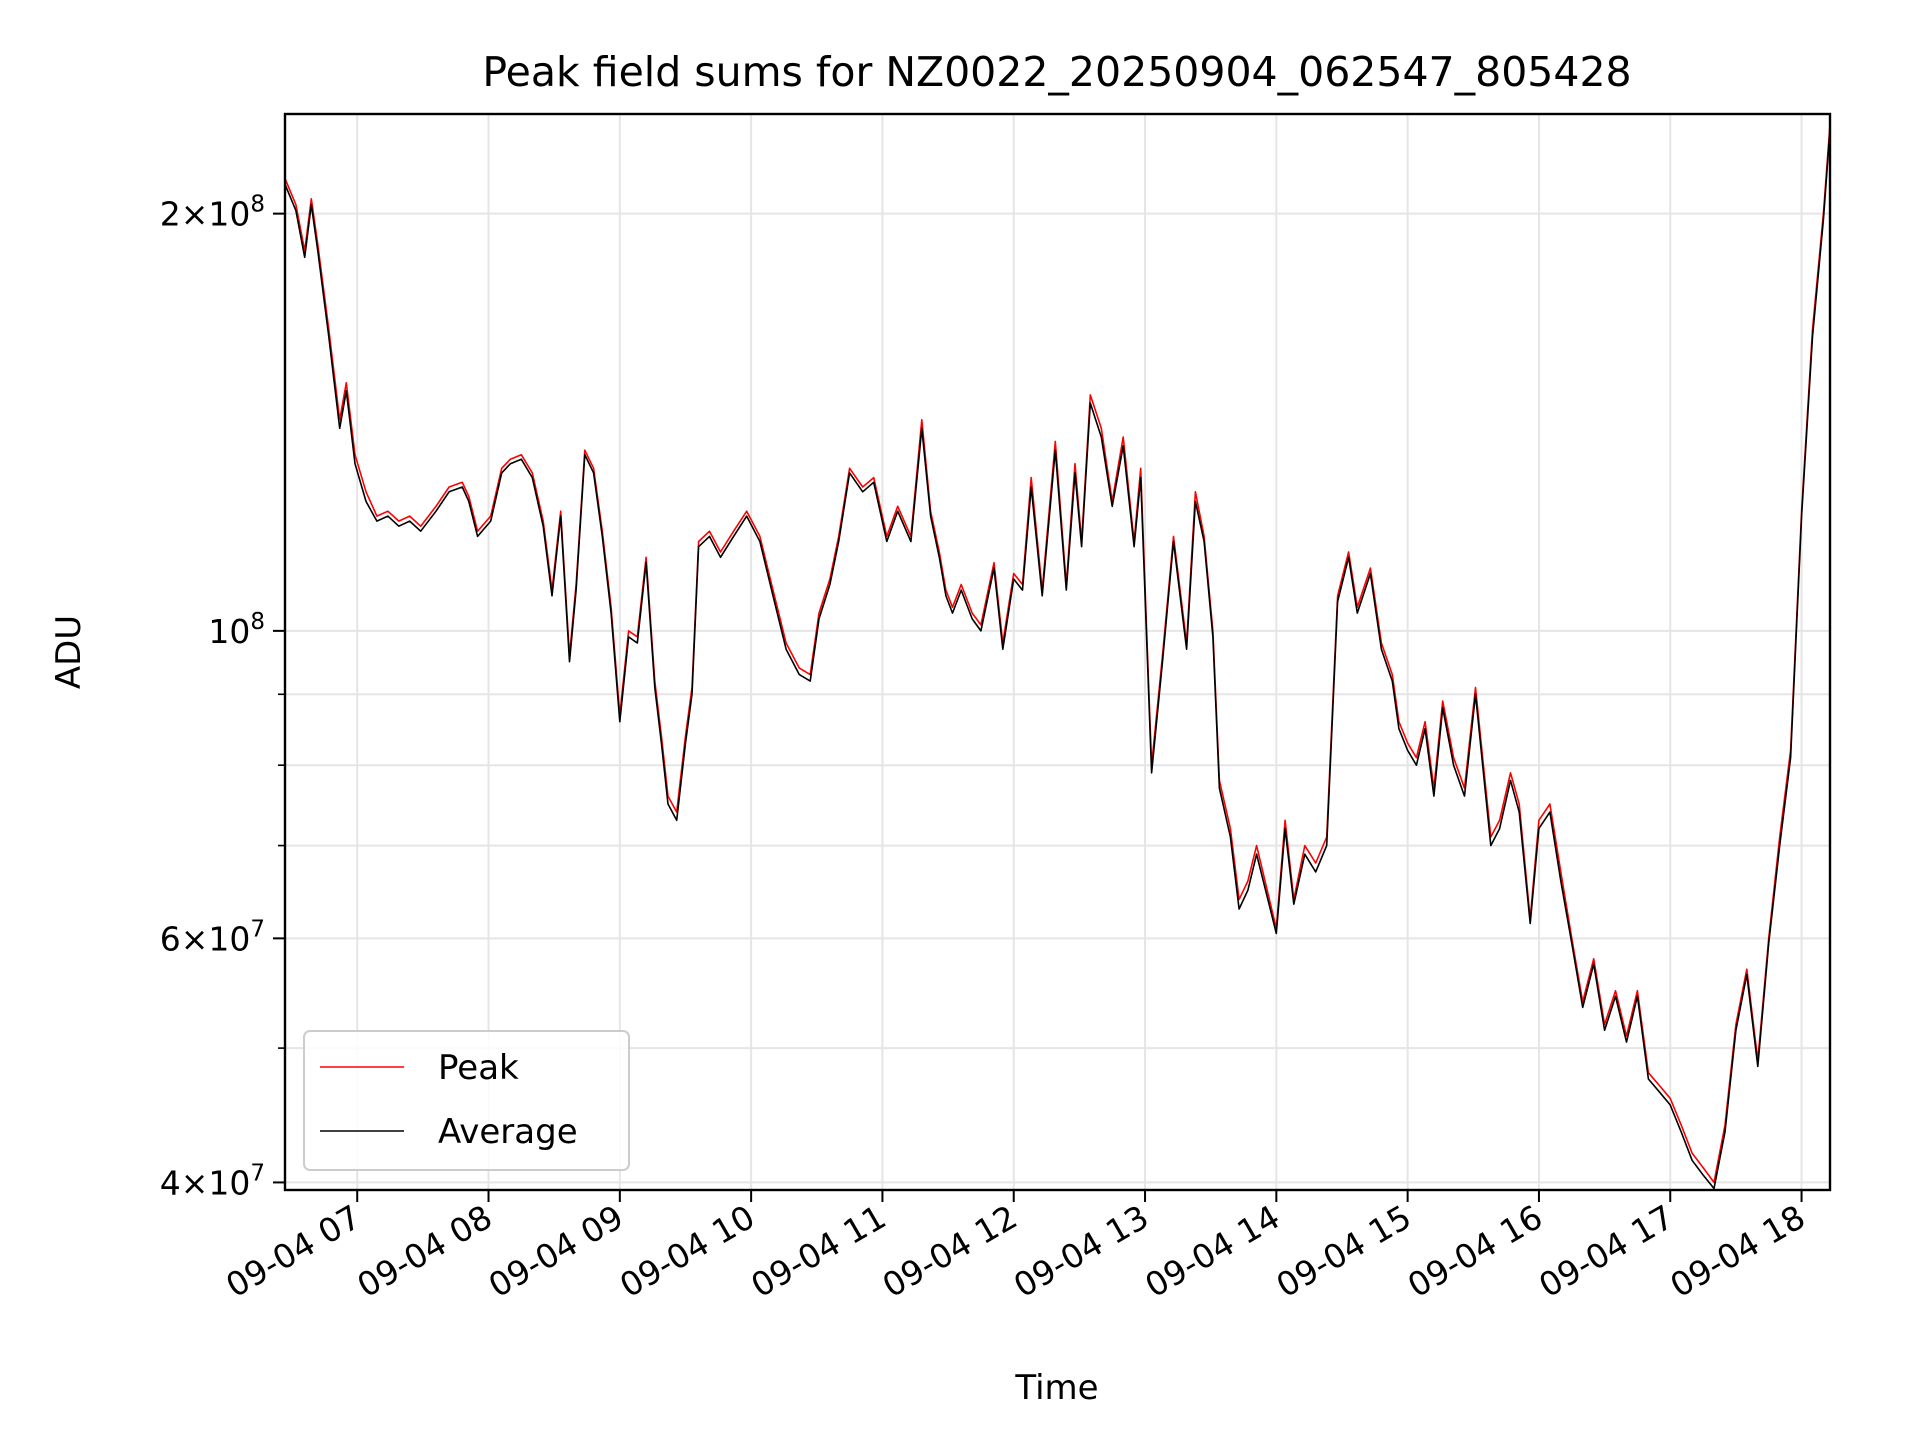 The height and width of the screenshot is (1440, 1920). I want to click on y-tick-label: 6×107, so click(212, 937).